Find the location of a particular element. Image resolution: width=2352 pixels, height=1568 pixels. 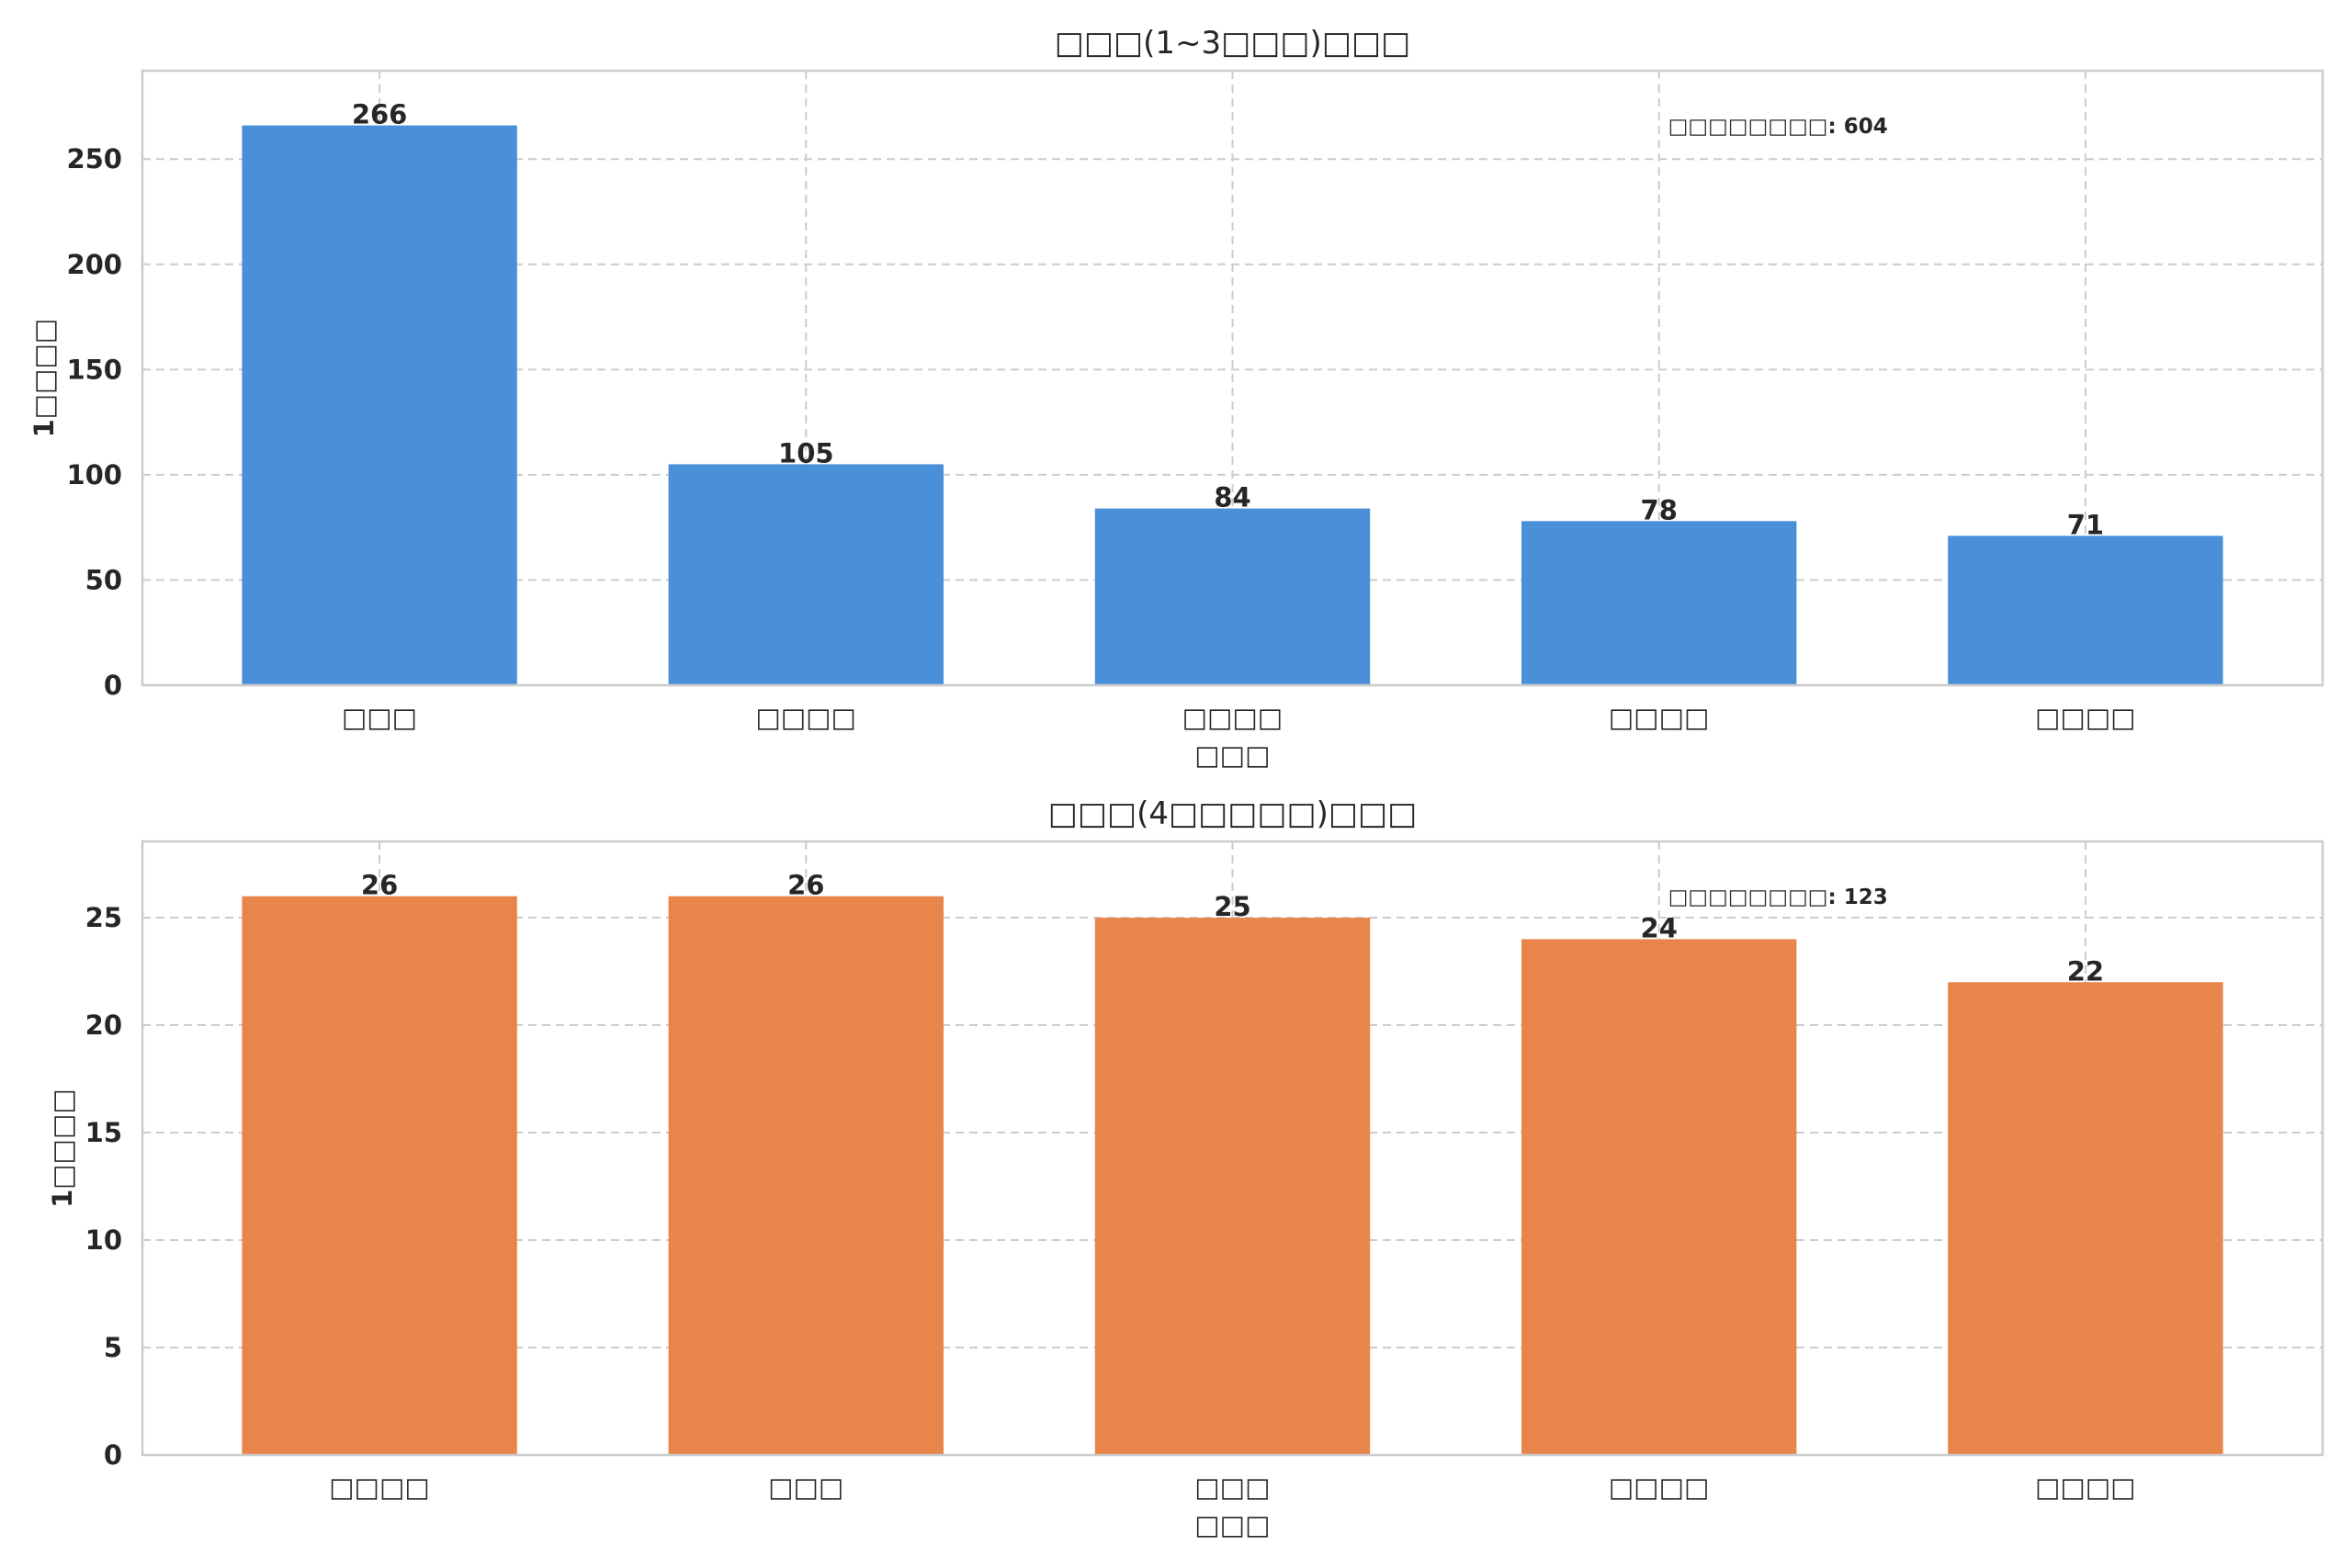

data-label: 84 is located at coordinates (1232, 498).